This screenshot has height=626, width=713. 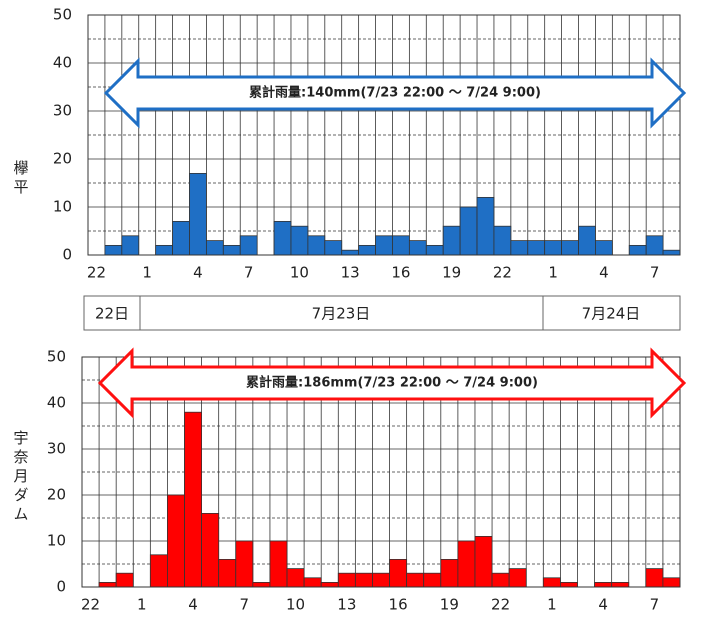 I want to click on date-label: 7月24日, so click(x=611, y=314).